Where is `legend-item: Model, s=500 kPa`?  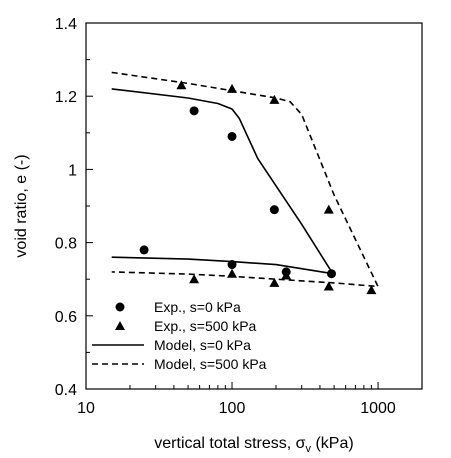
legend-item: Model, s=500 kPa is located at coordinates (179, 364).